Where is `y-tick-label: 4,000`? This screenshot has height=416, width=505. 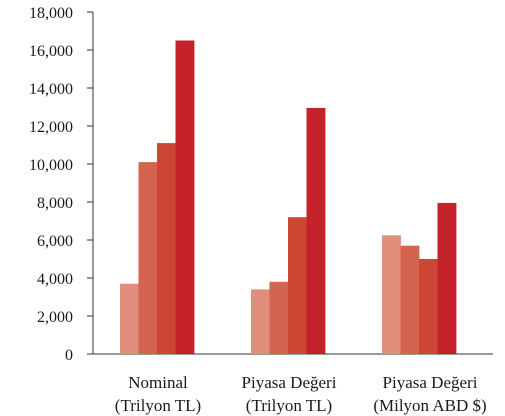 y-tick-label: 4,000 is located at coordinates (55, 279).